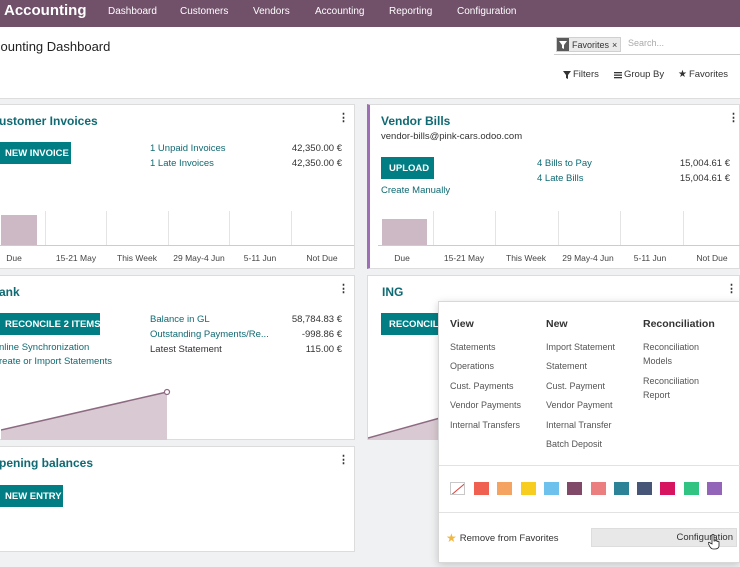 The width and height of the screenshot is (740, 567). Describe the element at coordinates (671, 354) in the screenshot. I see `menu-item-reconciliation-models: Reconciliation Models` at that location.